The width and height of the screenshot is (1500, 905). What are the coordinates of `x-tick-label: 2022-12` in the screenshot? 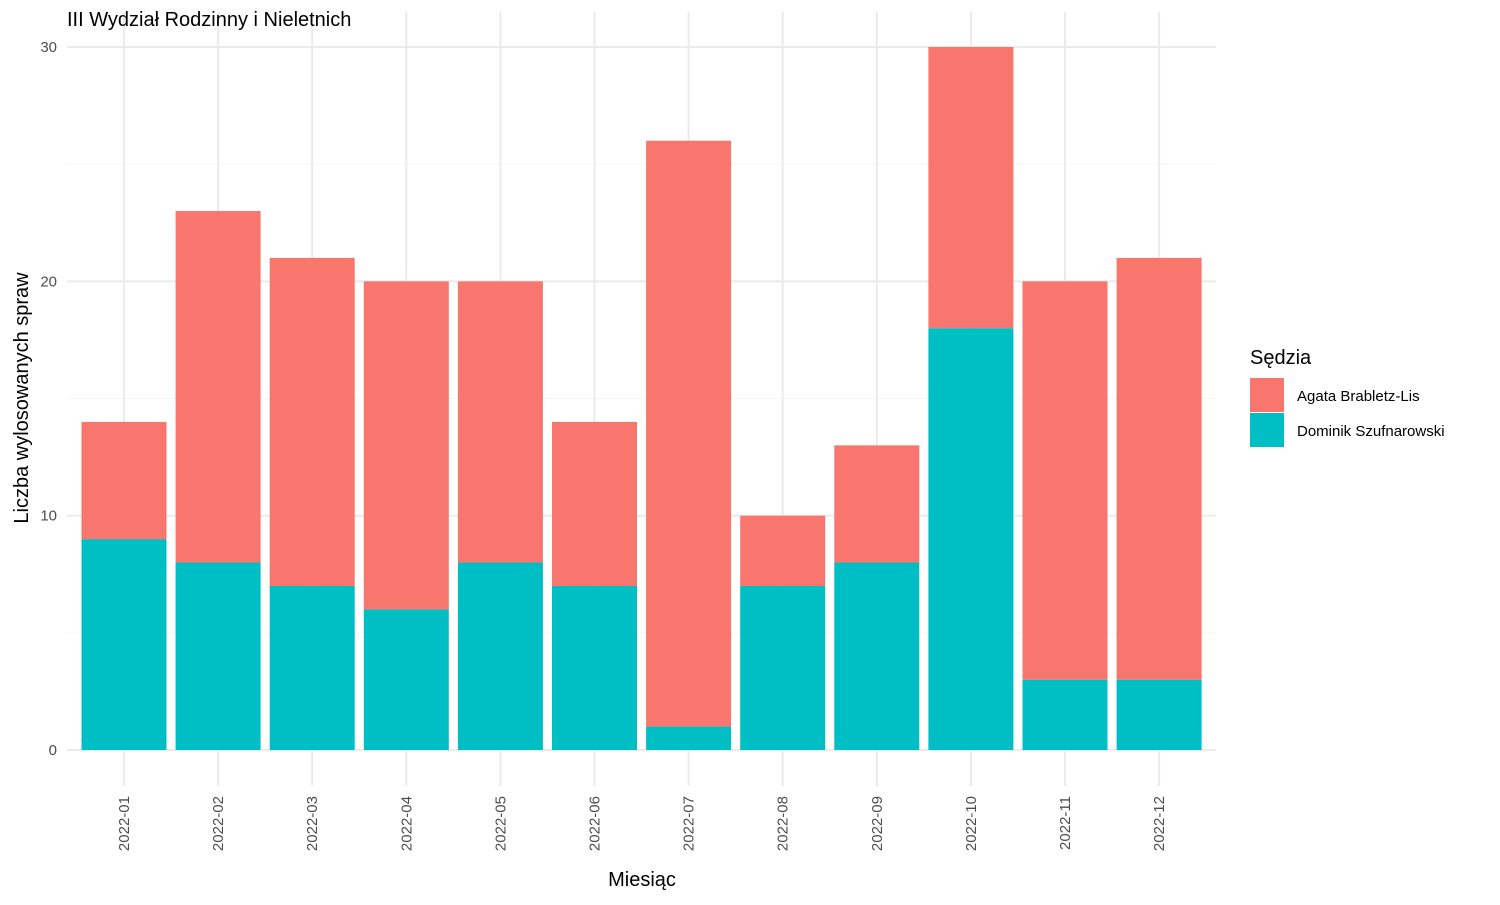 It's located at (1159, 823).